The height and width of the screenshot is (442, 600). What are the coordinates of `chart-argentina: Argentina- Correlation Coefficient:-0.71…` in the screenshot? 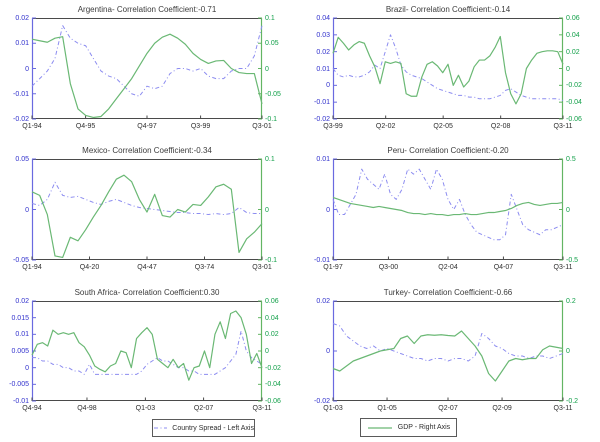 It's located at (147, 67).